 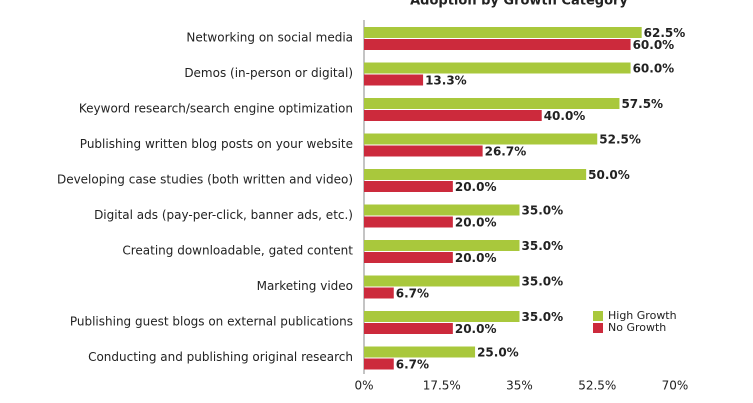 I want to click on value-label: 52.5%, so click(x=620, y=140).